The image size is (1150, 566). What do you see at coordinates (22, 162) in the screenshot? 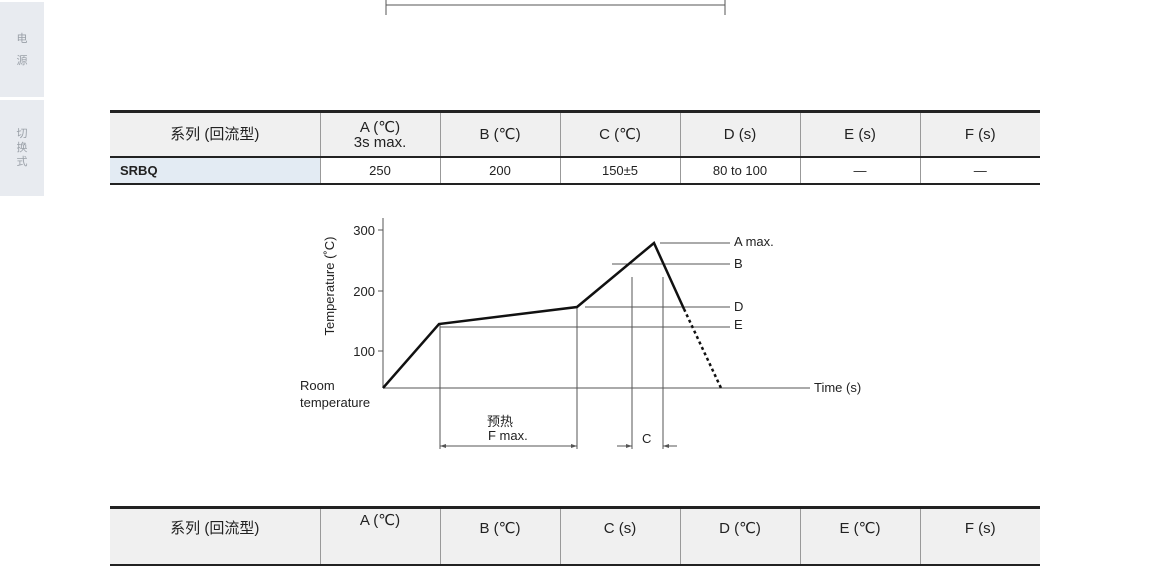
I see `side-tab-char: 式` at bounding box center [22, 162].